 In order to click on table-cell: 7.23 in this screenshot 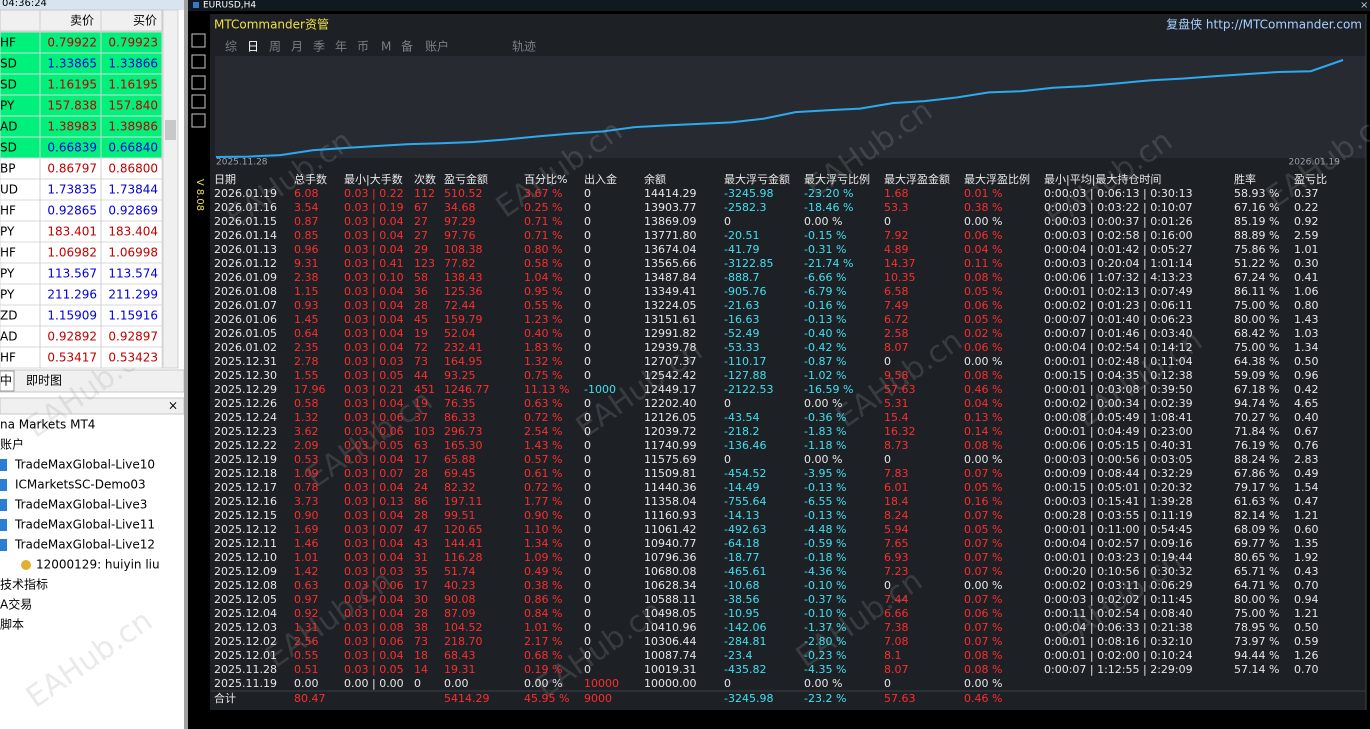, I will do `click(896, 571)`.